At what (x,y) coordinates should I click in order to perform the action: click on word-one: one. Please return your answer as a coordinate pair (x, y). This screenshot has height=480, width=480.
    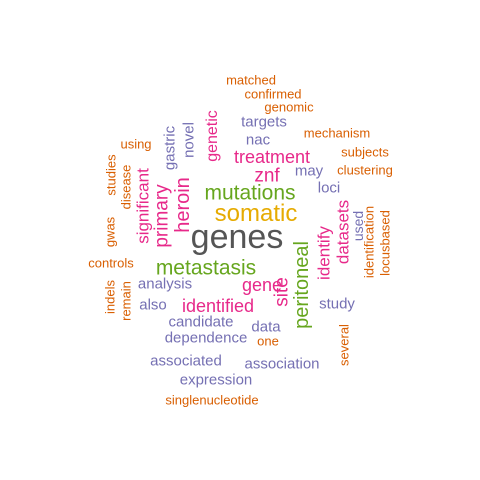
    Looking at the image, I should click on (268, 341).